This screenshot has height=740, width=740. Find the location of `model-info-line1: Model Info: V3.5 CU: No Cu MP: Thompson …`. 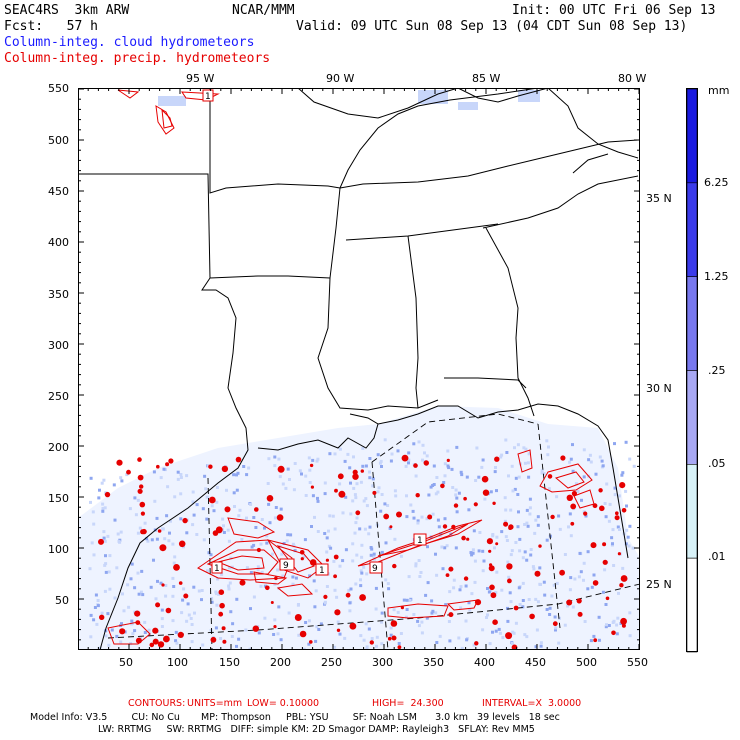

model-info-line1: Model Info: V3.5 CU: No Cu MP: Thompson … is located at coordinates (295, 717).